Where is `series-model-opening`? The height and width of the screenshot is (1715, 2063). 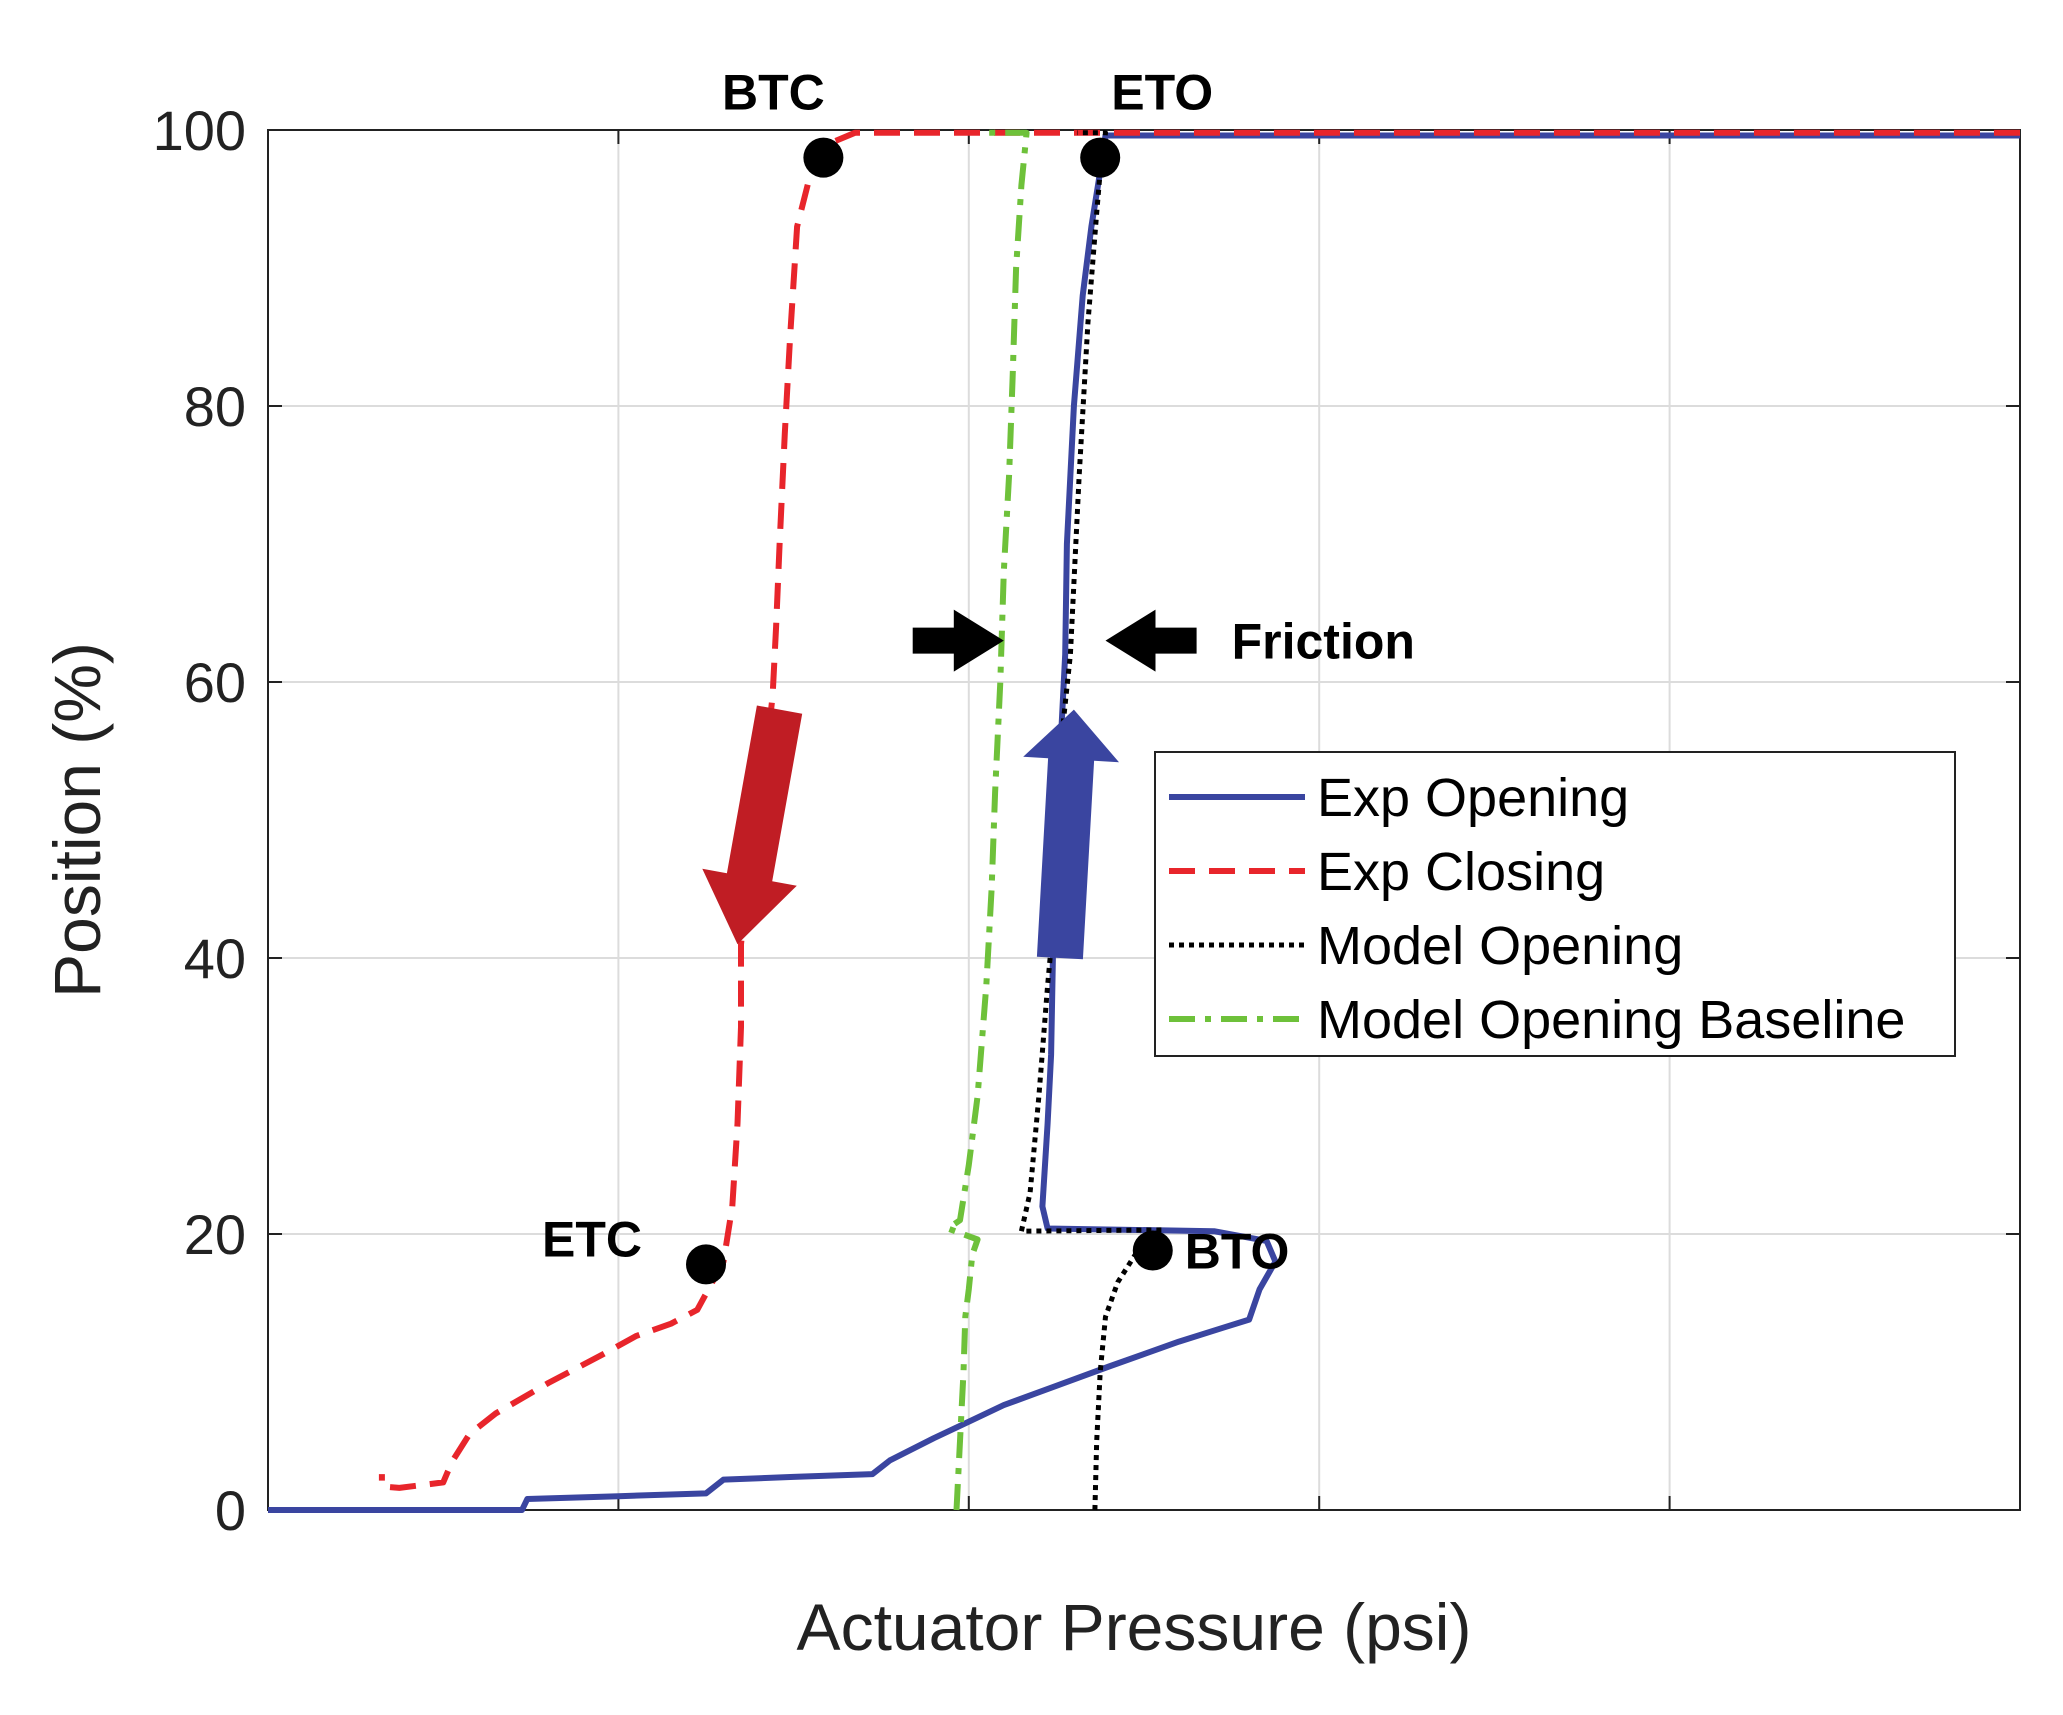 series-model-opening is located at coordinates (1091, 820).